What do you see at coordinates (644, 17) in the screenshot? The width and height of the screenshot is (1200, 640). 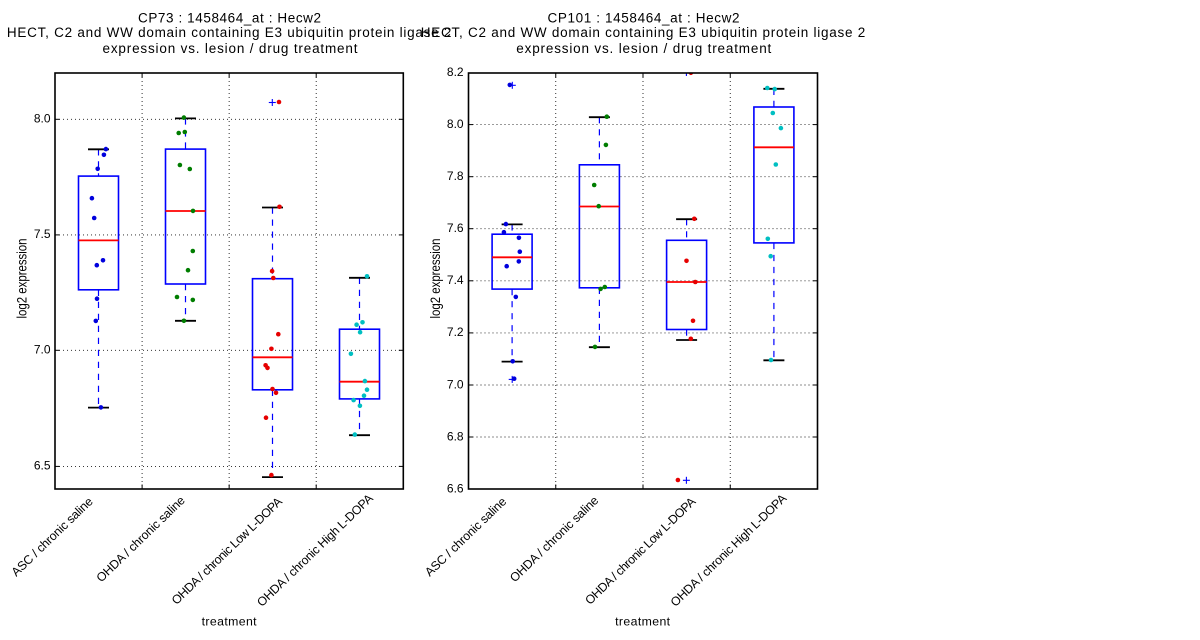 I see `svg-text: CP101 : 1458464_at : Hecw2` at bounding box center [644, 17].